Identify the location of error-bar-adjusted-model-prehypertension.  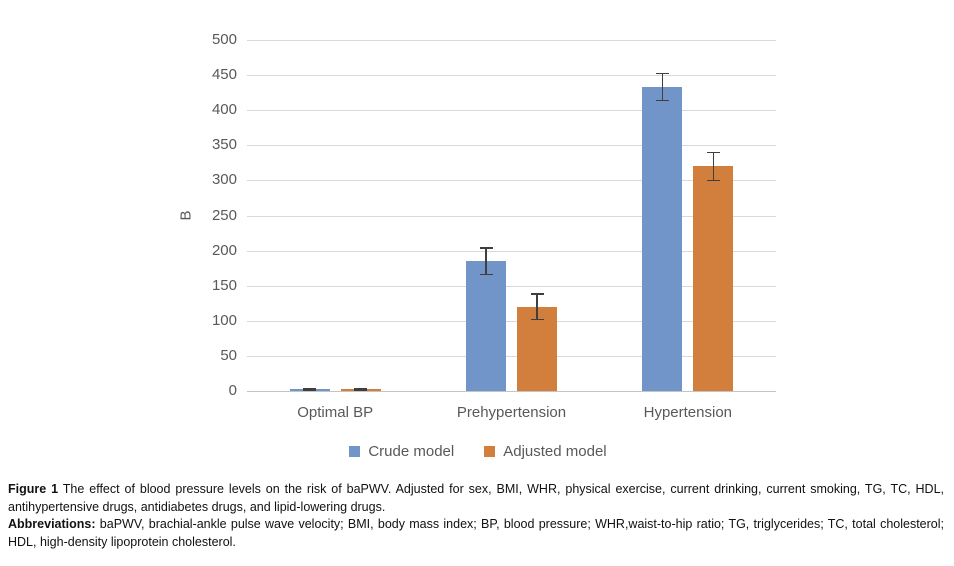
(537, 307).